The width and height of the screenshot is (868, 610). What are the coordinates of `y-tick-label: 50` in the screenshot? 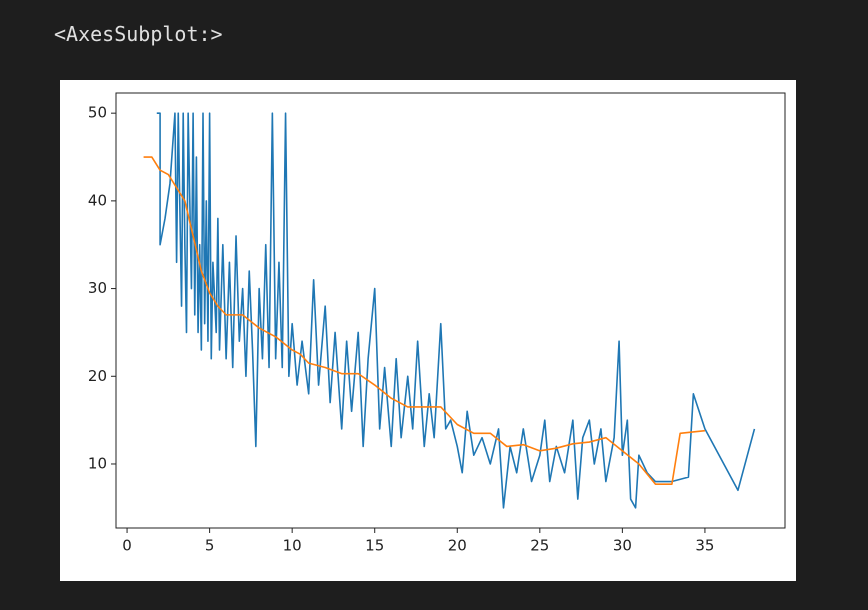 It's located at (97, 113).